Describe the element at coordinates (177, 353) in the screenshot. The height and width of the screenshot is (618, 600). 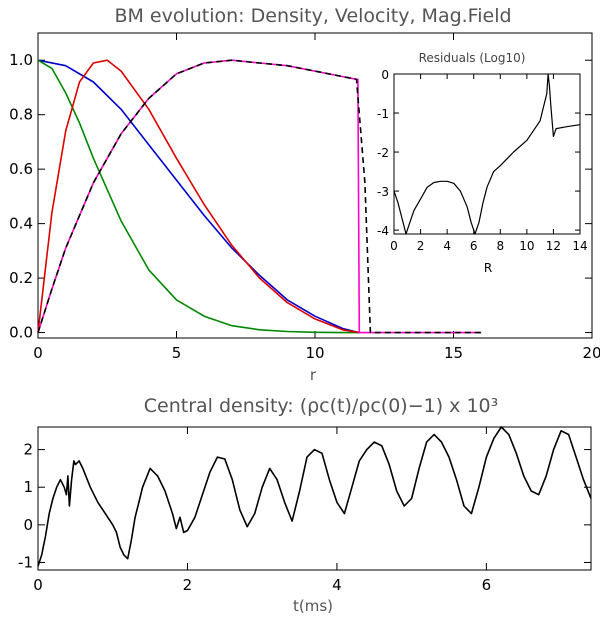
I see `top-x-tick-label: 5` at that location.